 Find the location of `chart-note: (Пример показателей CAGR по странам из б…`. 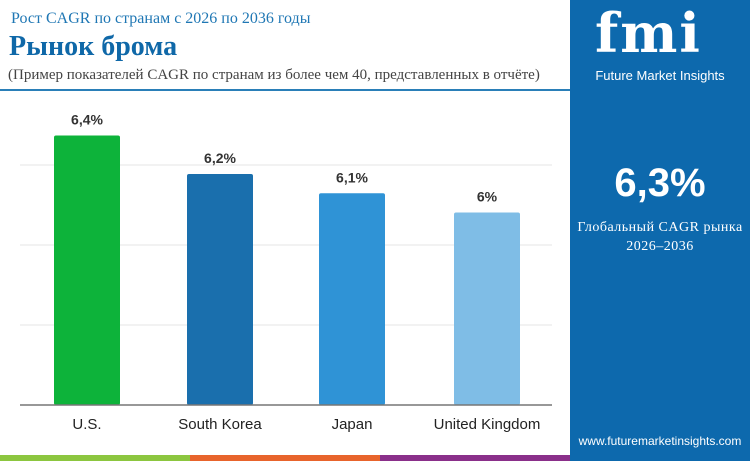

chart-note: (Пример показателей CAGR по странам из б… is located at coordinates (274, 75).